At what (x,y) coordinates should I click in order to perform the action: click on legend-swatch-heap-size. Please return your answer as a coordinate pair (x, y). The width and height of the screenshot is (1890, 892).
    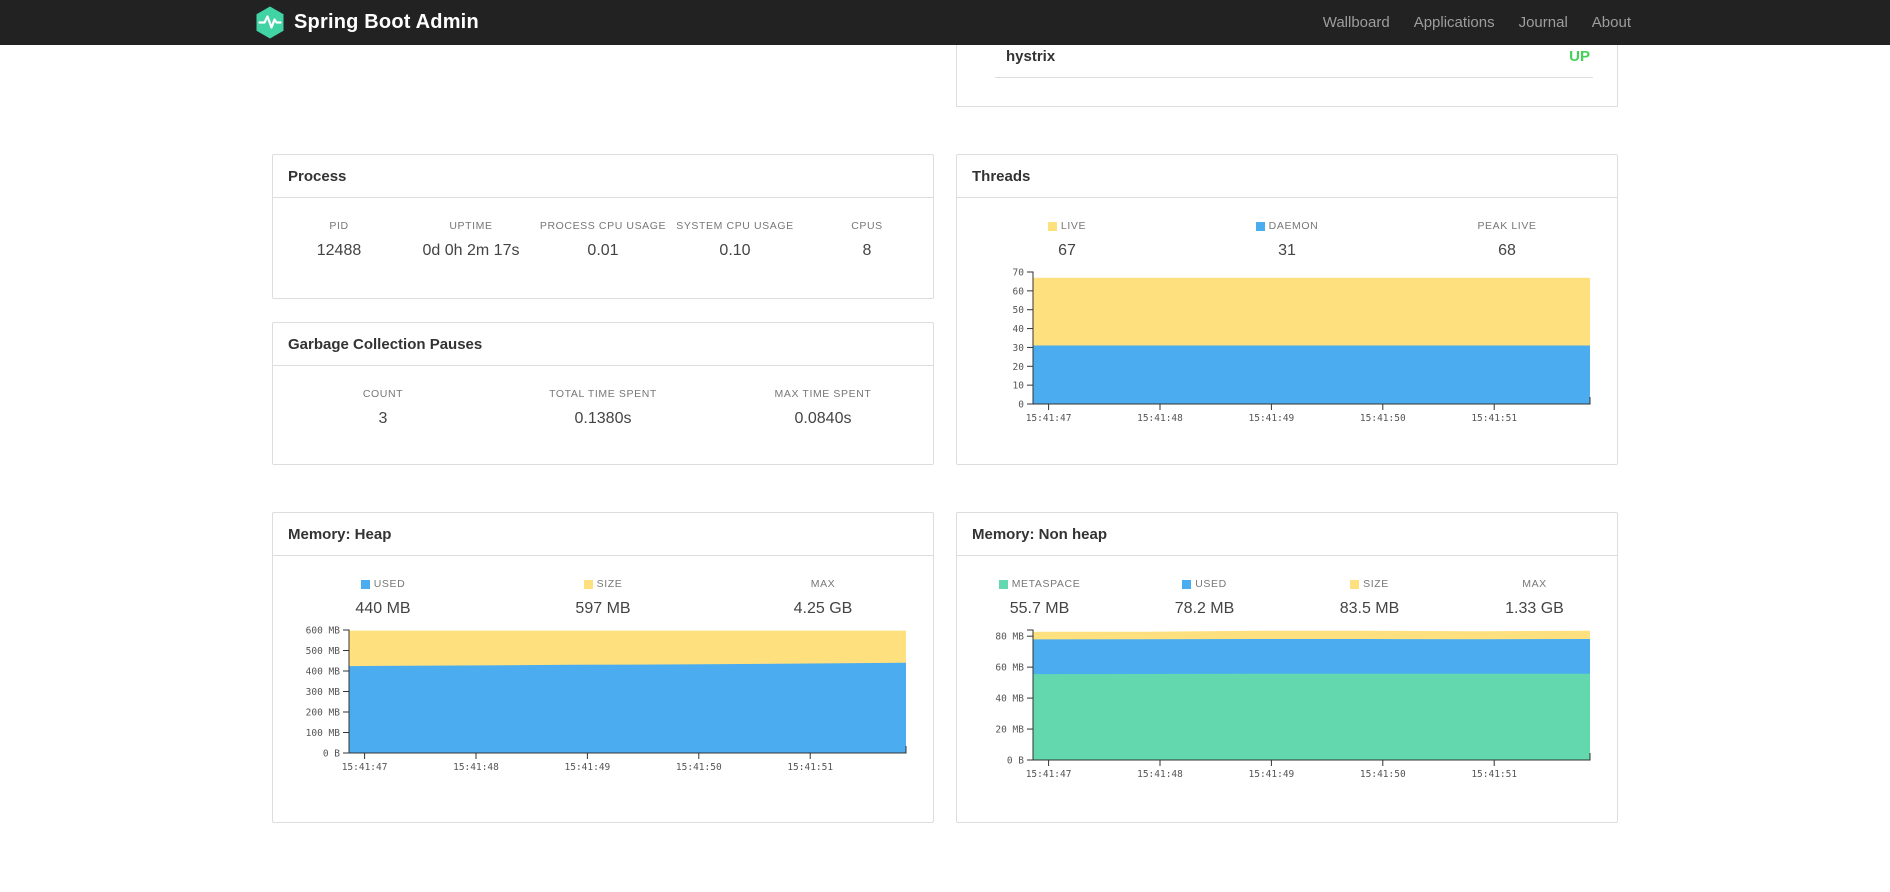
    Looking at the image, I should click on (588, 584).